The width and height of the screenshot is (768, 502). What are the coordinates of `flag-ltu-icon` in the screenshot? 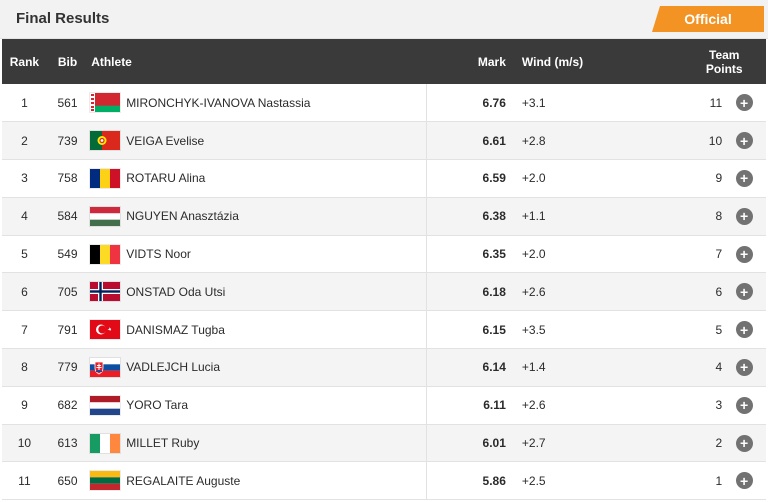 It's located at (105, 481).